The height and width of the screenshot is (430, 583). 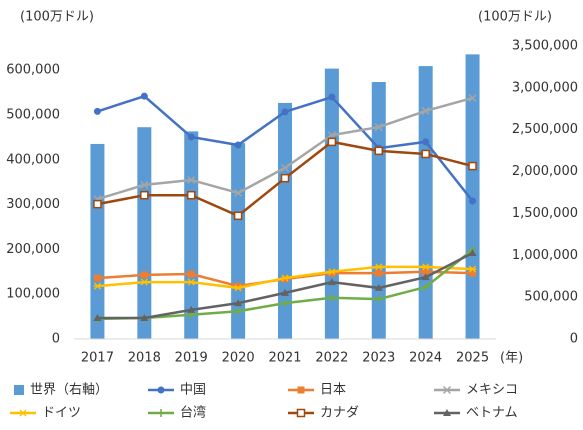 I want to click on x-tick-label: 2019, so click(x=191, y=358).